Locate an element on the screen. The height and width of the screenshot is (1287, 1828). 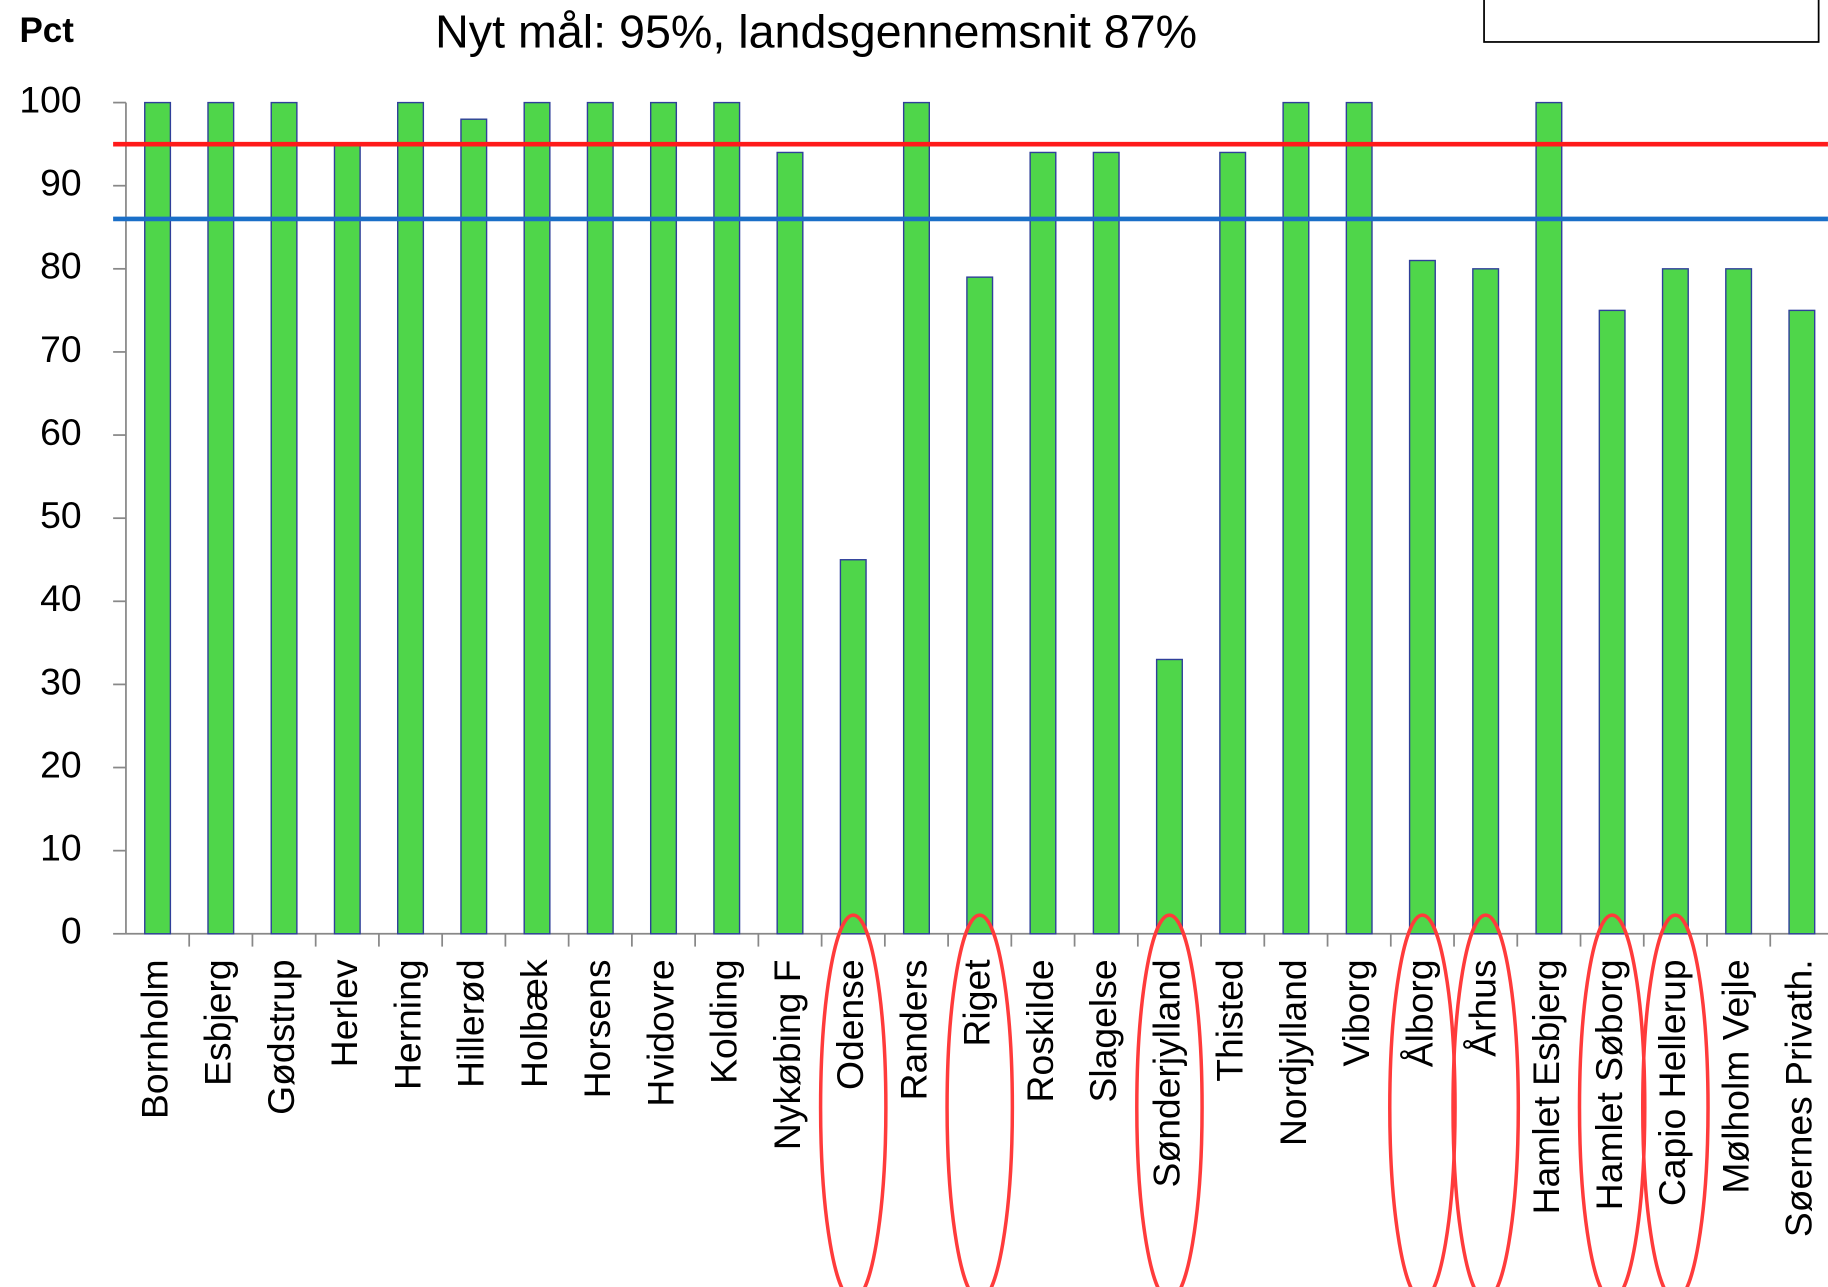
x-tick-label: Randers is located at coordinates (913, 1029).